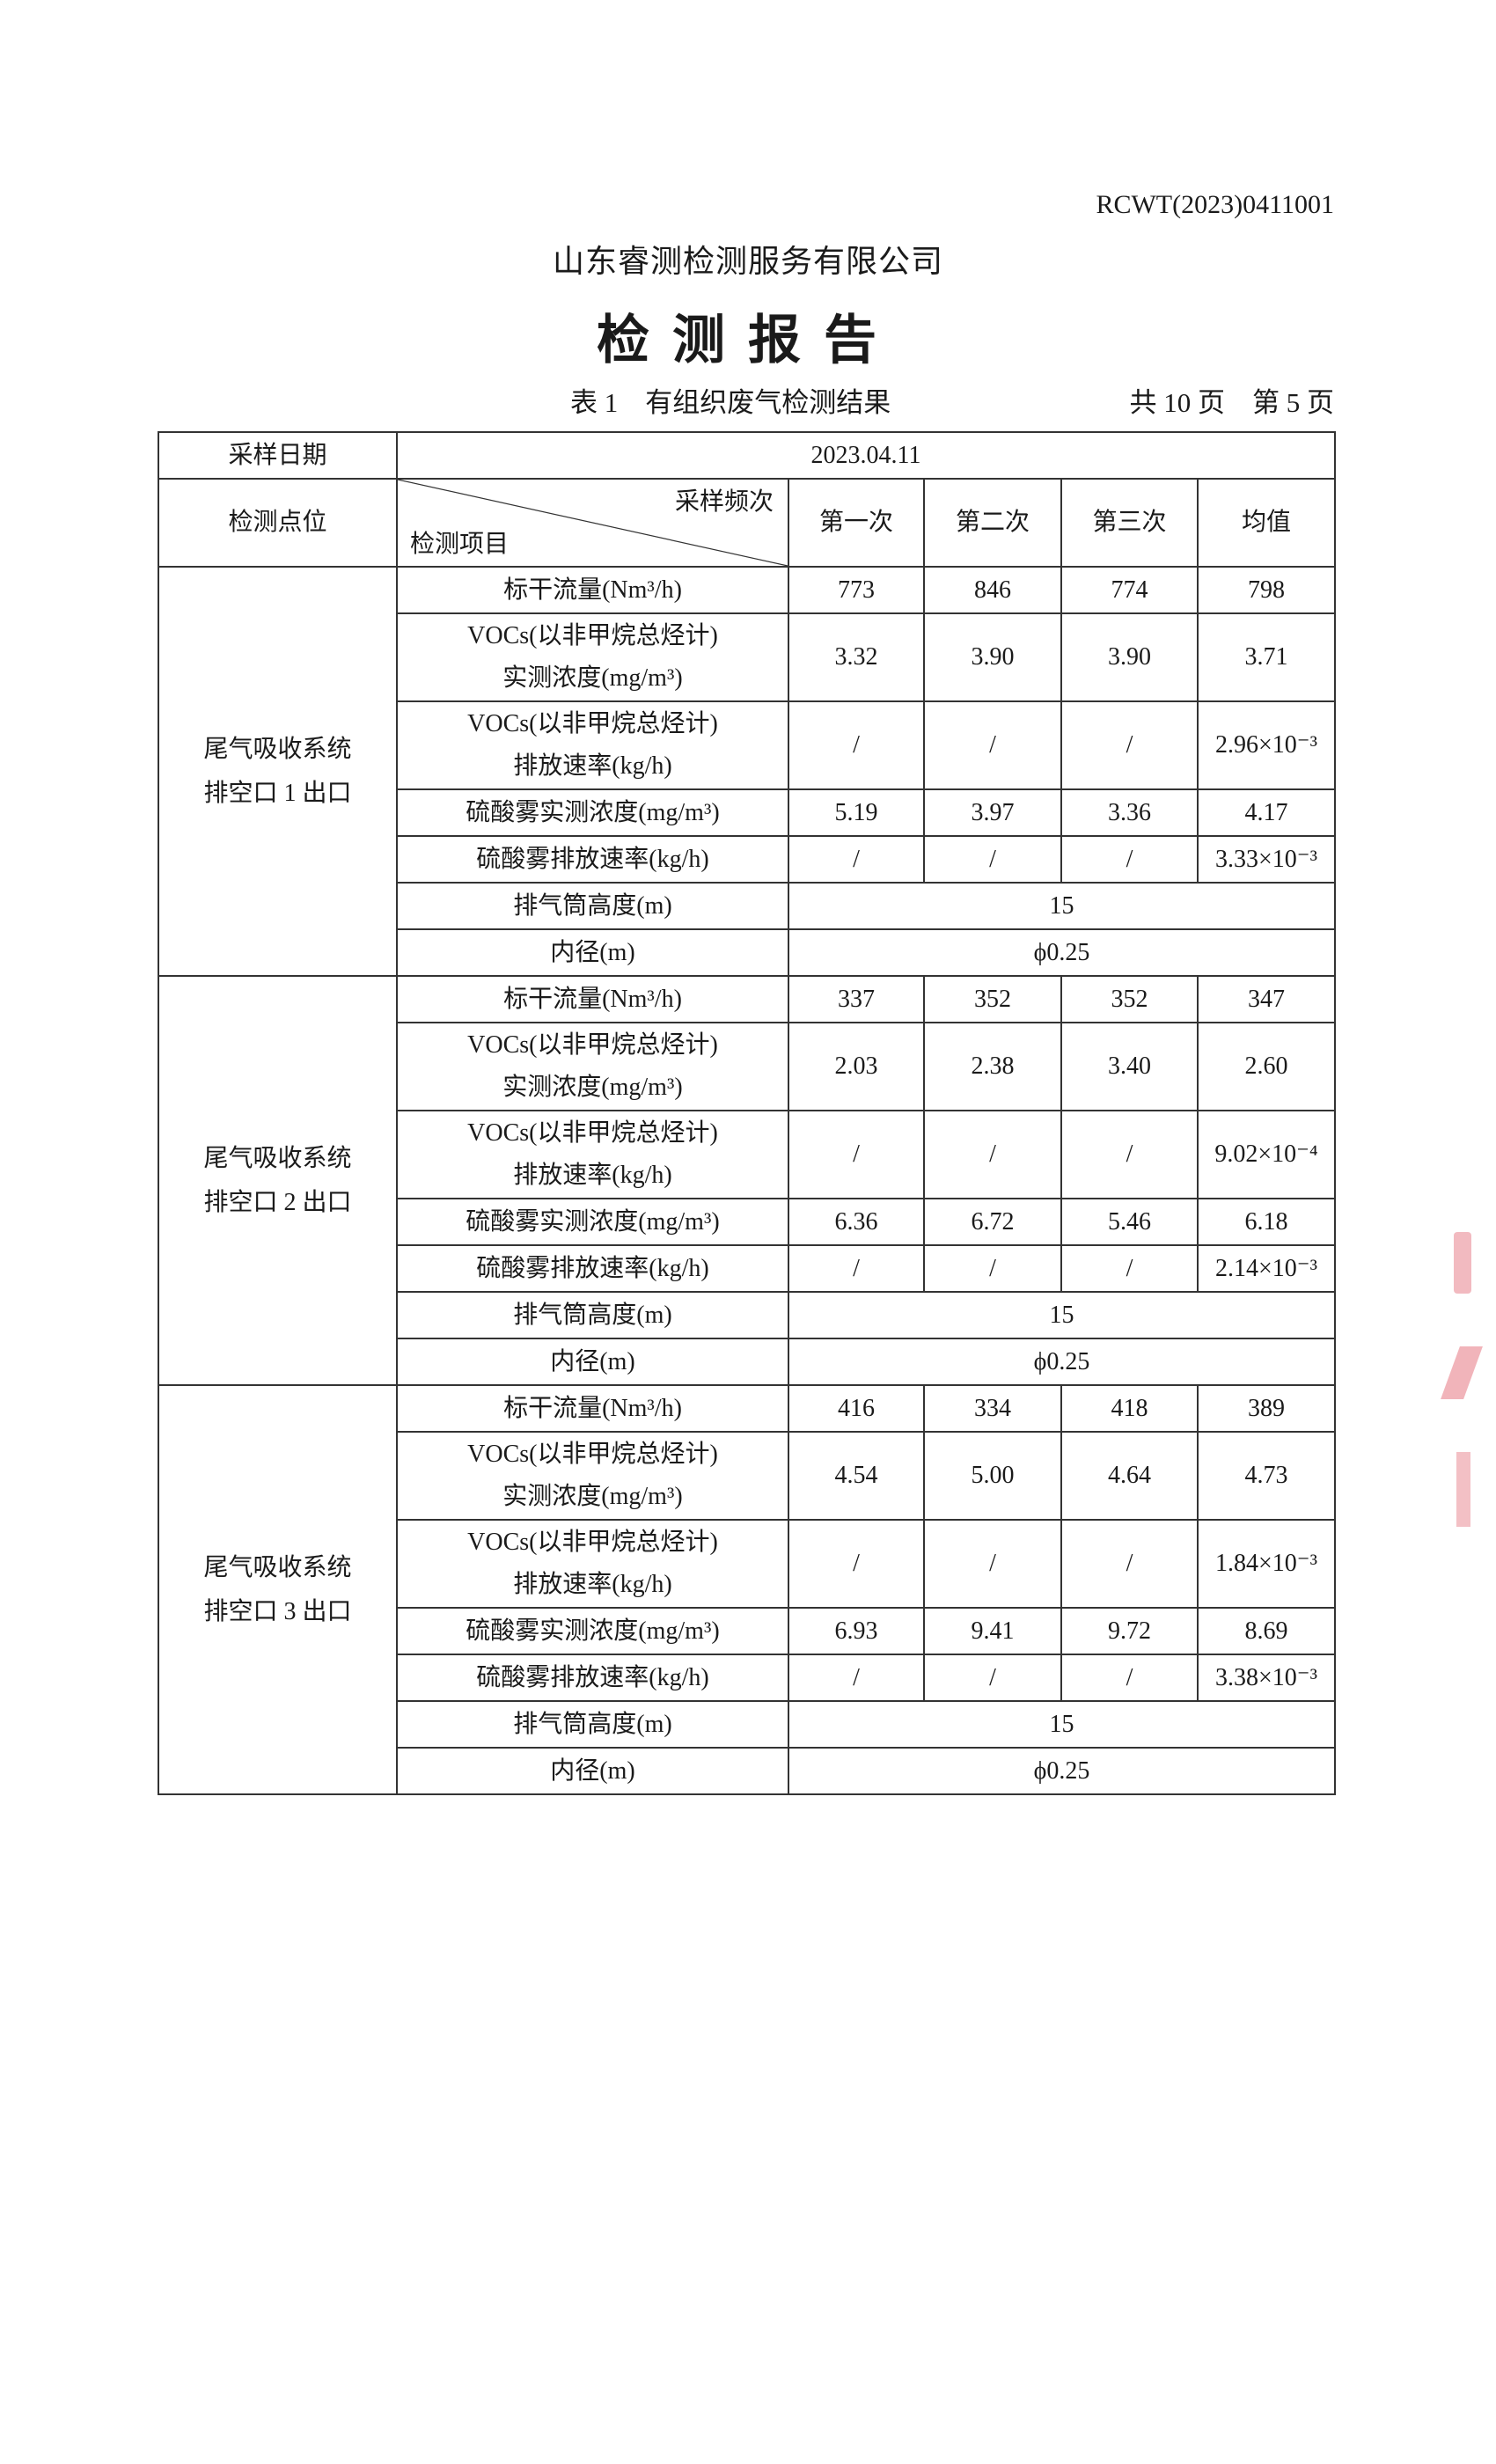  I want to click on point-line: 排空口 1 出口, so click(278, 793).